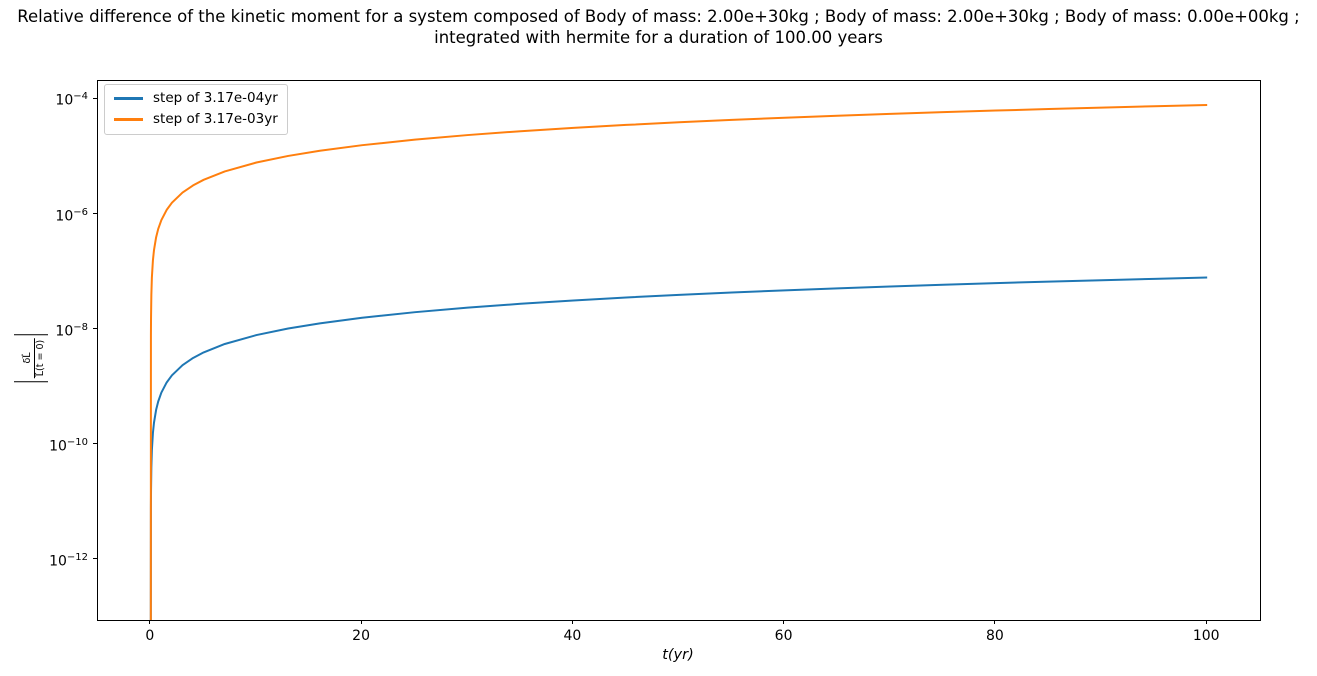 The width and height of the screenshot is (1317, 676). I want to click on y-axis-label: δL⃗ L⃗(t = 0), so click(31, 358).